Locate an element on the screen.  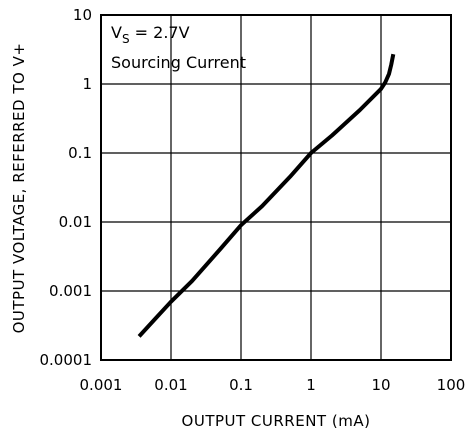
x-tick-label: 10 is located at coordinates (380, 385).